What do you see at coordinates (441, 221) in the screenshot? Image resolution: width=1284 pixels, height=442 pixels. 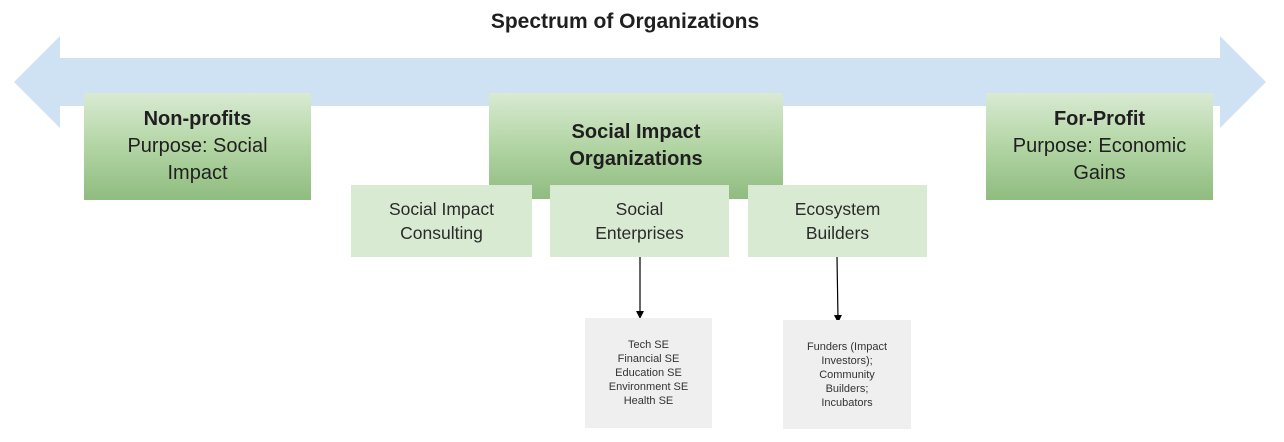 I see `social-impact-consulting-box: Social Impact Consulting` at bounding box center [441, 221].